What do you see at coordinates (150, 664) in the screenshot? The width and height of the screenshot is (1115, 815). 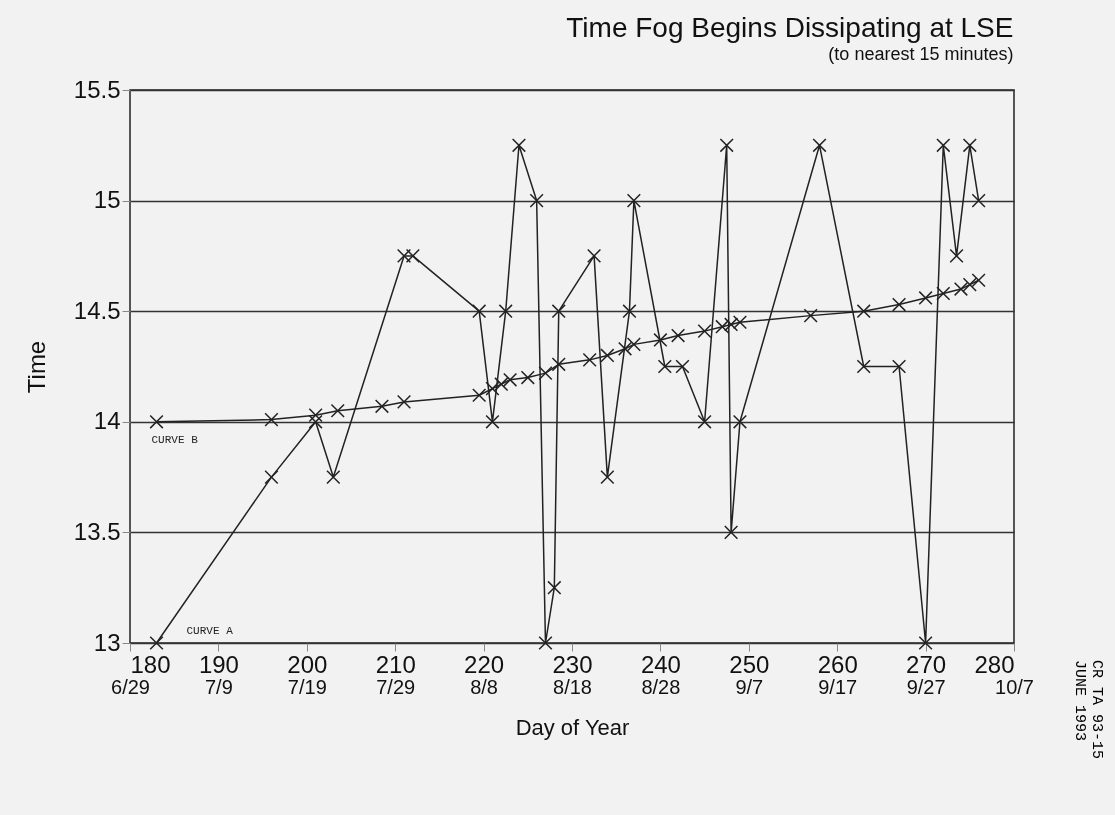 I see `x-tick-label: 180` at bounding box center [150, 664].